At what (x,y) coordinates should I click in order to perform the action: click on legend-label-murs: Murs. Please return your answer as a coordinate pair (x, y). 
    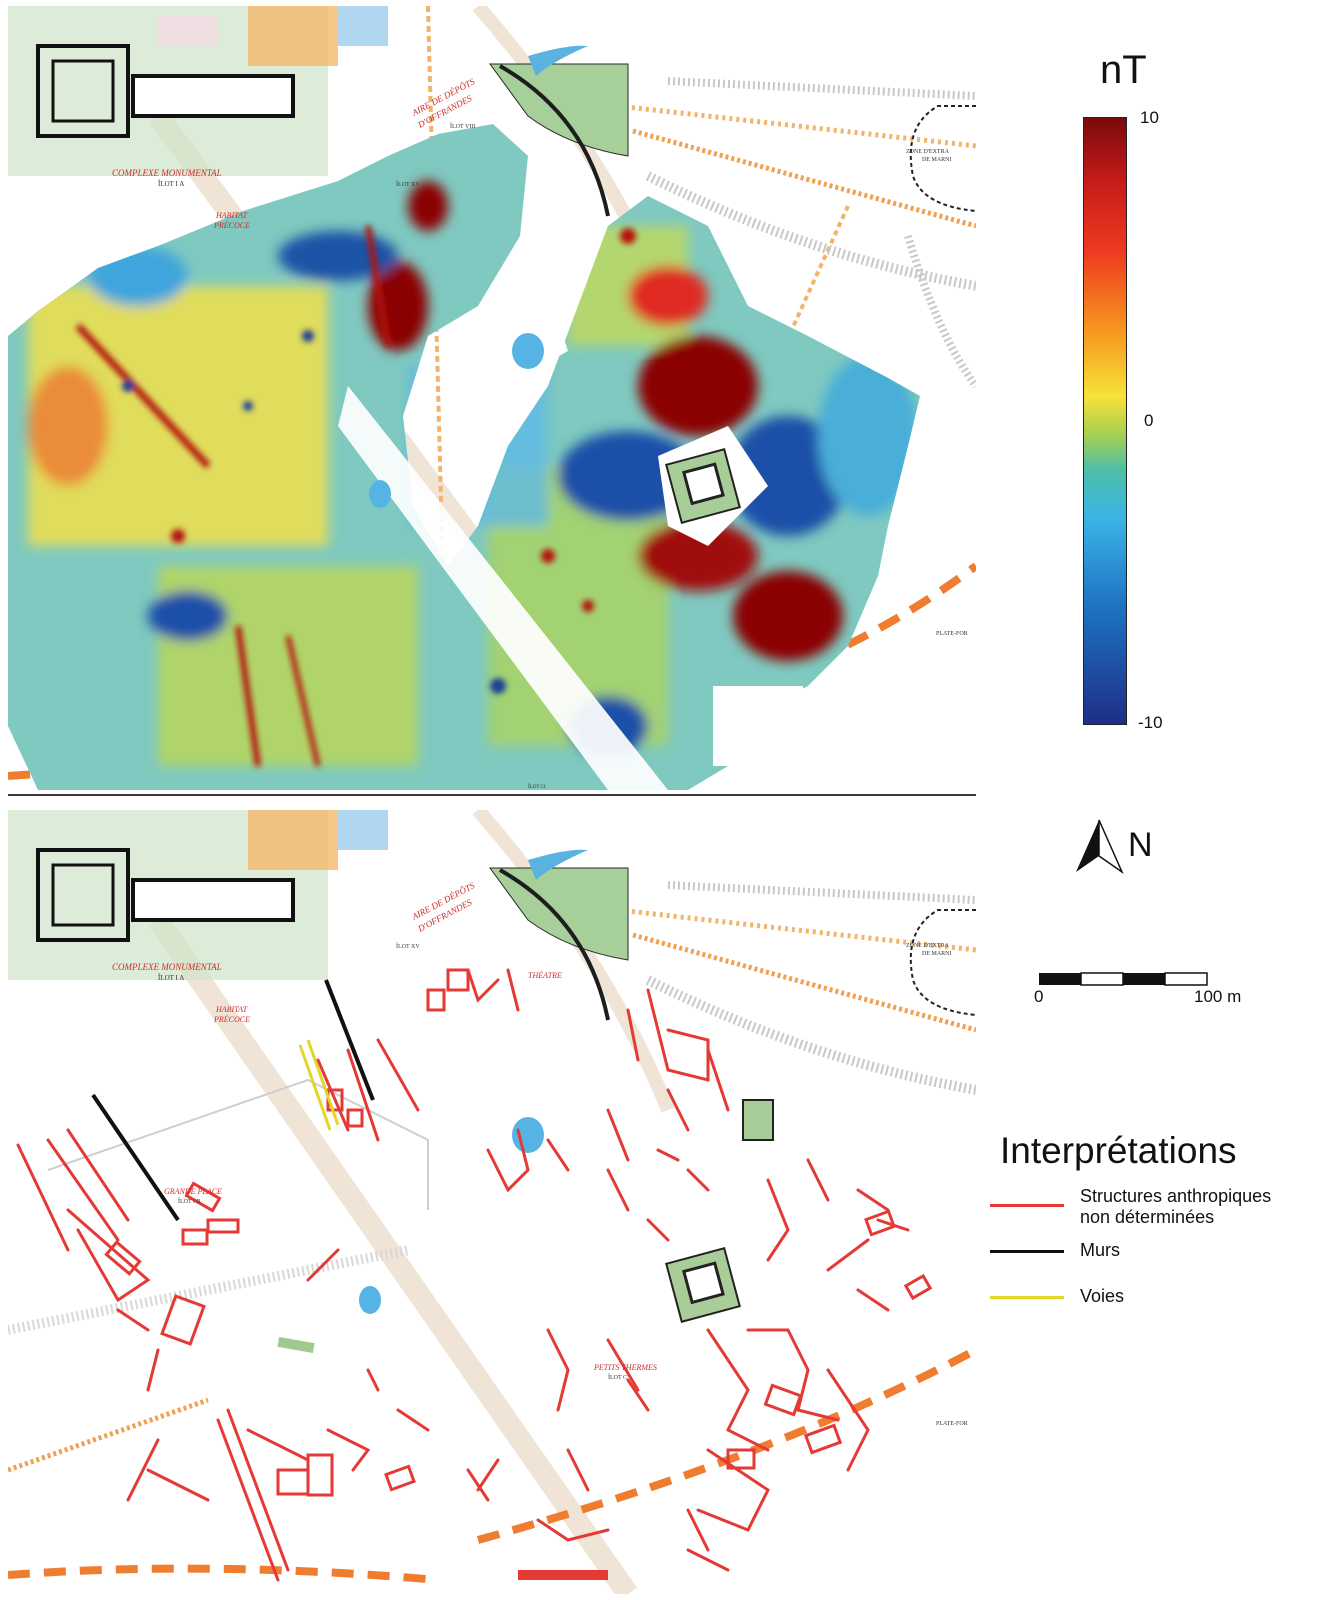
    Looking at the image, I should click on (1100, 1250).